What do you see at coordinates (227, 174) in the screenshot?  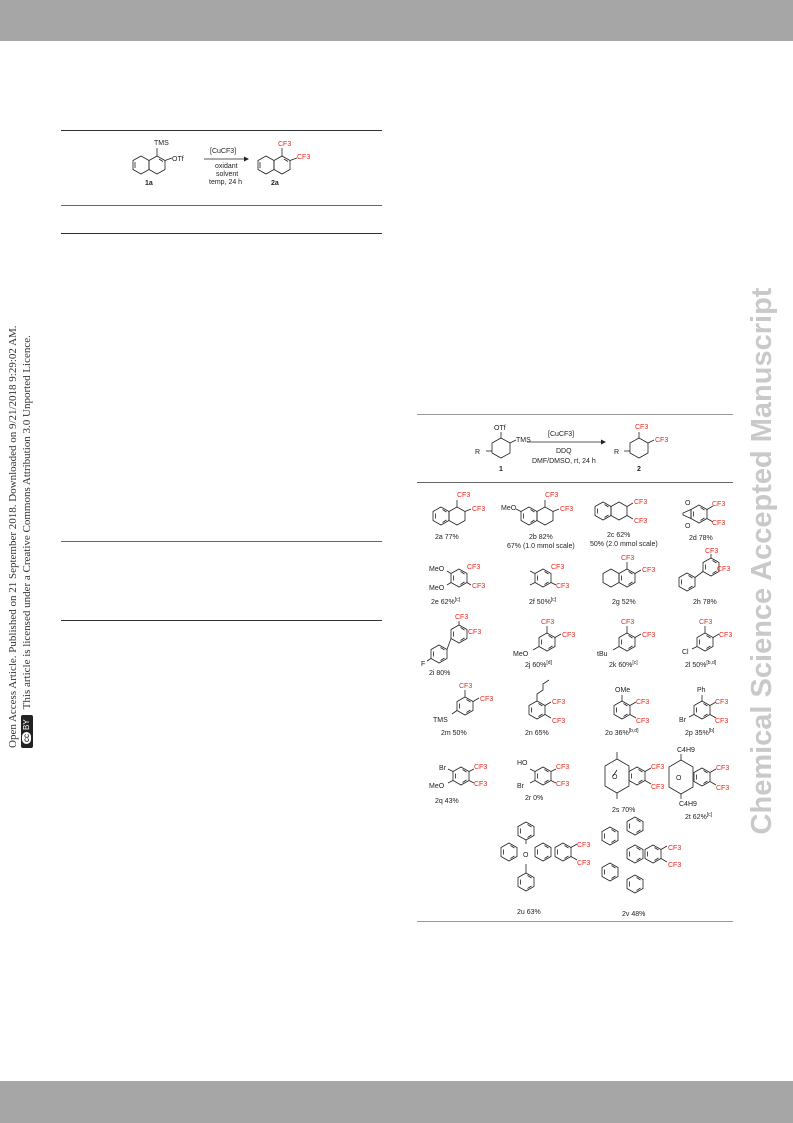 I see `cond-solvent: solvent` at bounding box center [227, 174].